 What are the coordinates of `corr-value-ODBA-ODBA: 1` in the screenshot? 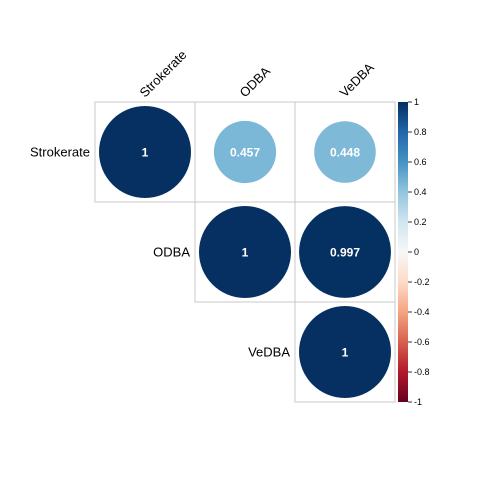 It's located at (245, 253).